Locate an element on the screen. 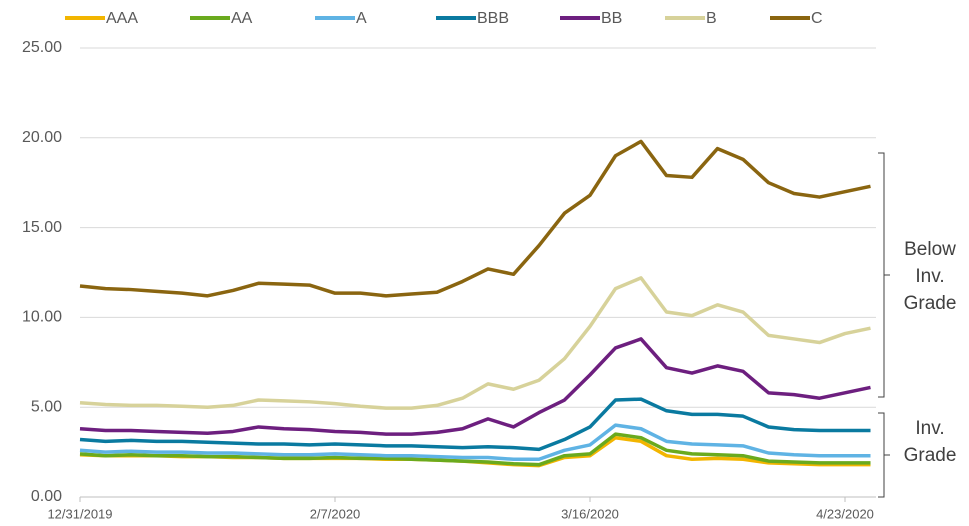 This screenshot has height=526, width=969. annotation: Below is located at coordinates (930, 249).